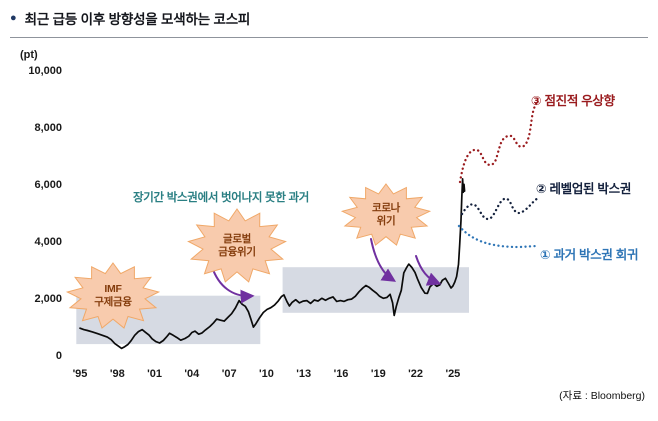 Image resolution: width=658 pixels, height=421 pixels. What do you see at coordinates (48, 128) in the screenshot?
I see `y-tick-label: 8,000` at bounding box center [48, 128].